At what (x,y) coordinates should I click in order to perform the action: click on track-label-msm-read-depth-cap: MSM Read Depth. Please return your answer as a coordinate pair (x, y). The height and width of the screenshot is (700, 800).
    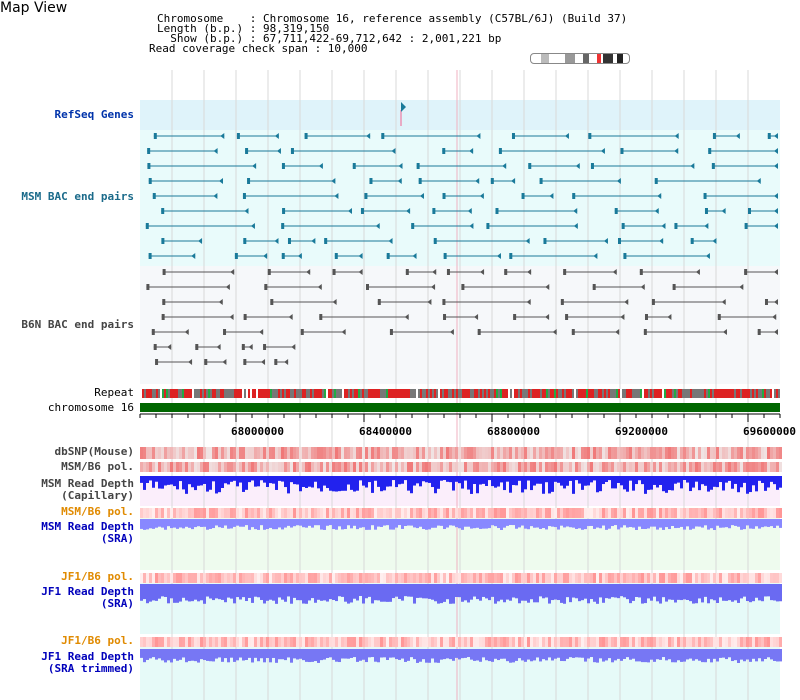
    Looking at the image, I should click on (87, 483).